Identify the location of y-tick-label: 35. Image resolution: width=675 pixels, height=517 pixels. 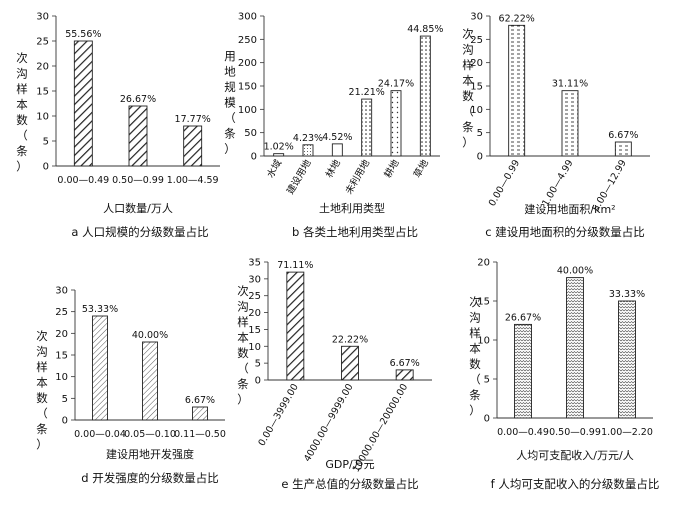
(254, 263).